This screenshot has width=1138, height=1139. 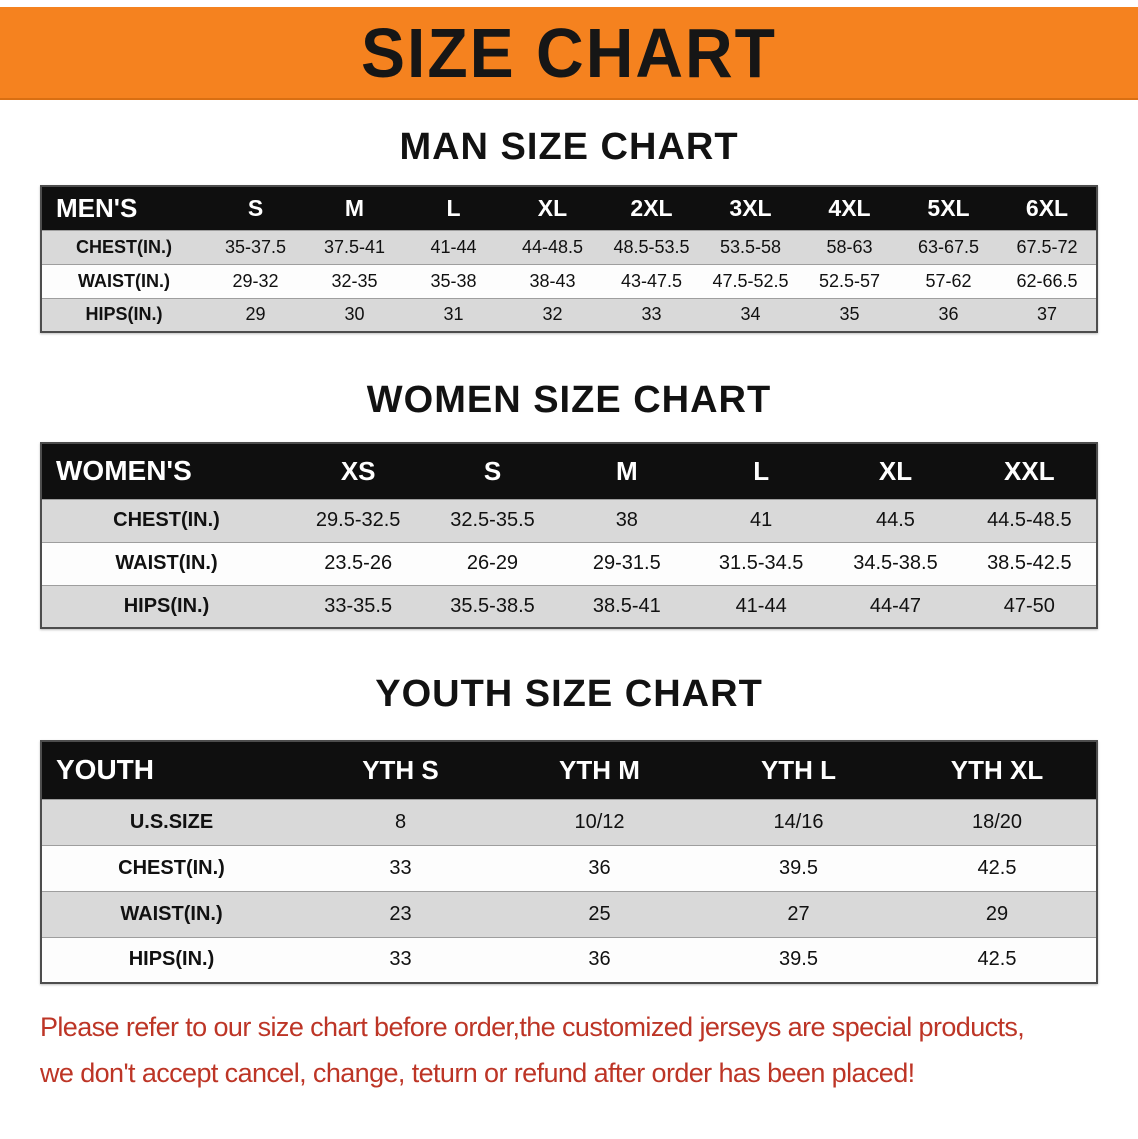 I want to click on measure-value-cell: 27, so click(x=798, y=913).